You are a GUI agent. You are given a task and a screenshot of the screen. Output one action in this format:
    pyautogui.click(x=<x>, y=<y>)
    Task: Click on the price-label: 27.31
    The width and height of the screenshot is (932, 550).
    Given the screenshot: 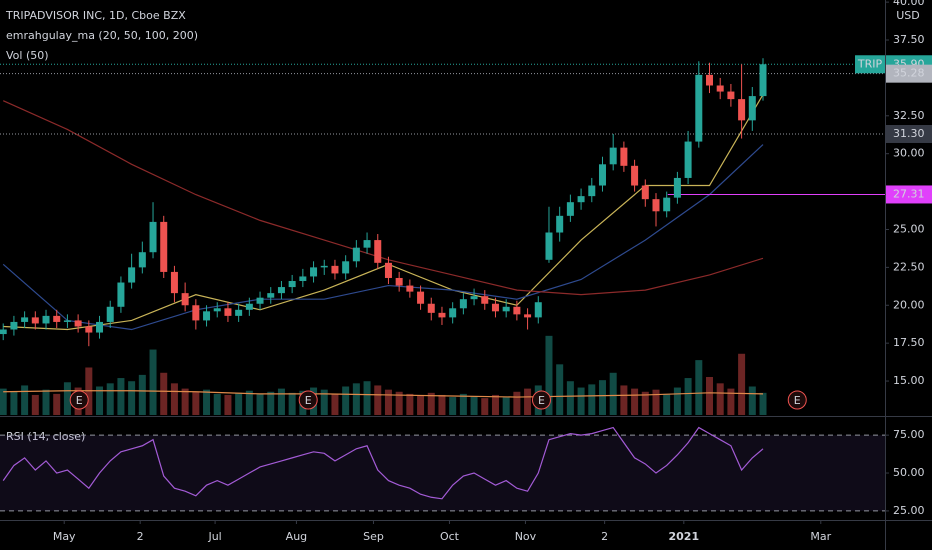 What is the action you would take?
    pyautogui.click(x=909, y=193)
    